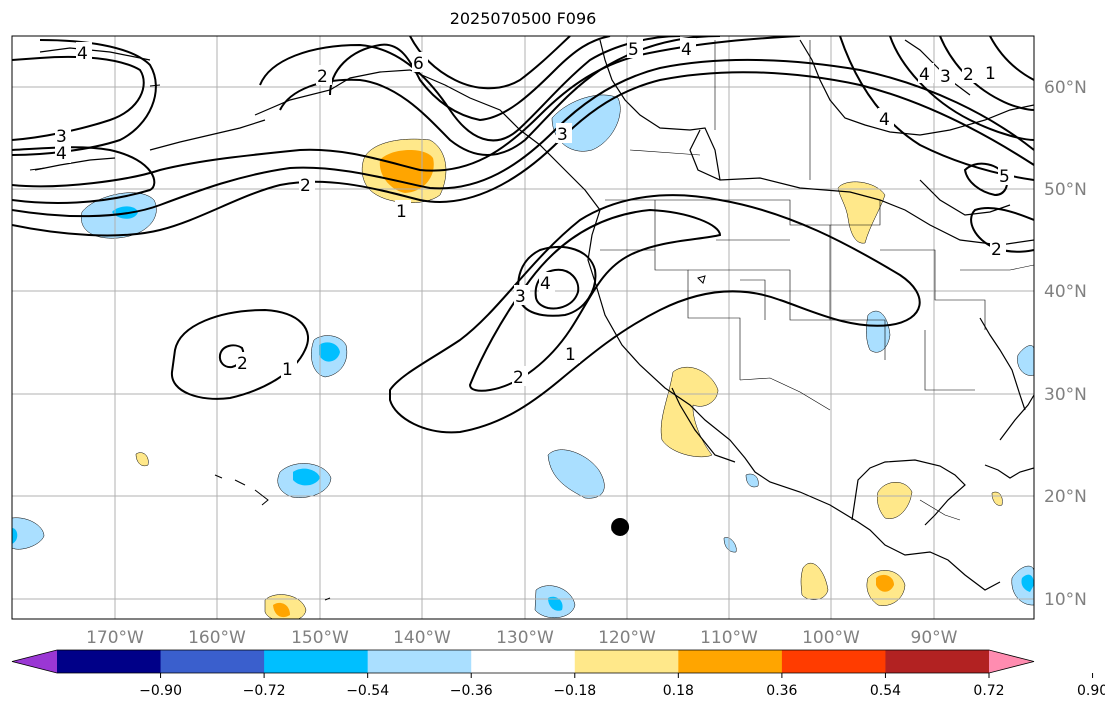  What do you see at coordinates (525, 638) in the screenshot?
I see `lon-tick-label: 130°W` at bounding box center [525, 638].